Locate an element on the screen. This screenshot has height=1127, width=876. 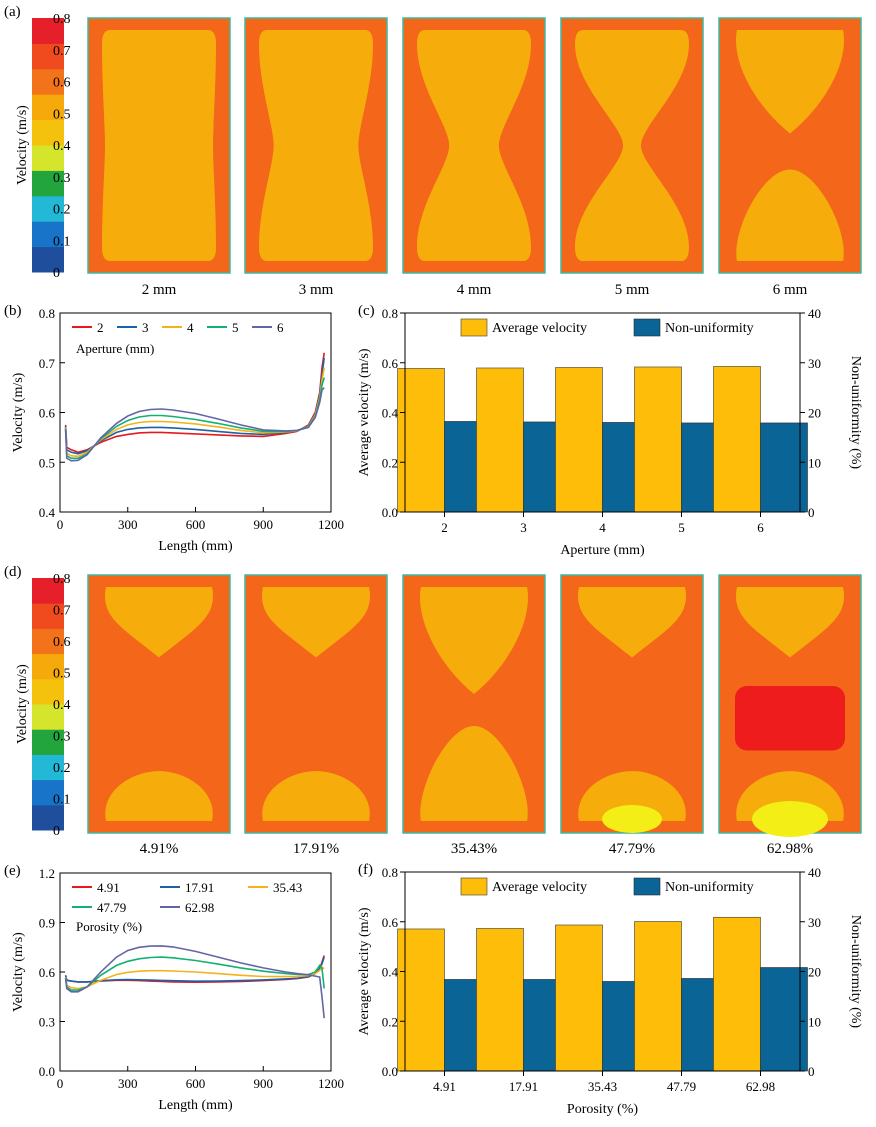
panel-label: (e) is located at coordinates (12, 871).